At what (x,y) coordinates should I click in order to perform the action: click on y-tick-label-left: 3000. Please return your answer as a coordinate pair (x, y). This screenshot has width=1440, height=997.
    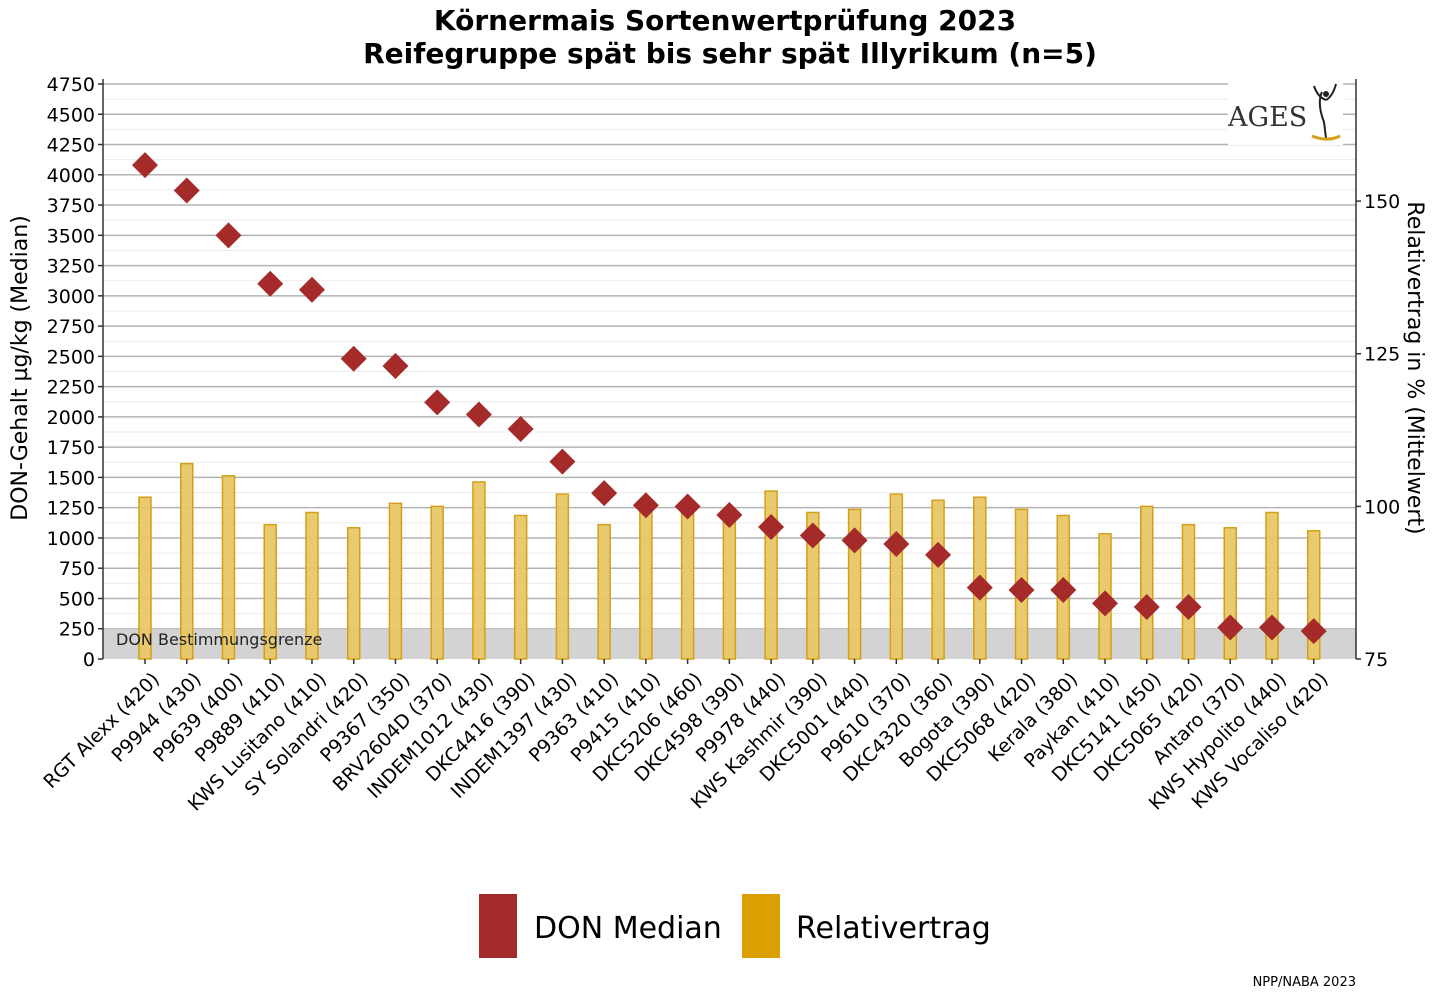
    Looking at the image, I should click on (71, 297).